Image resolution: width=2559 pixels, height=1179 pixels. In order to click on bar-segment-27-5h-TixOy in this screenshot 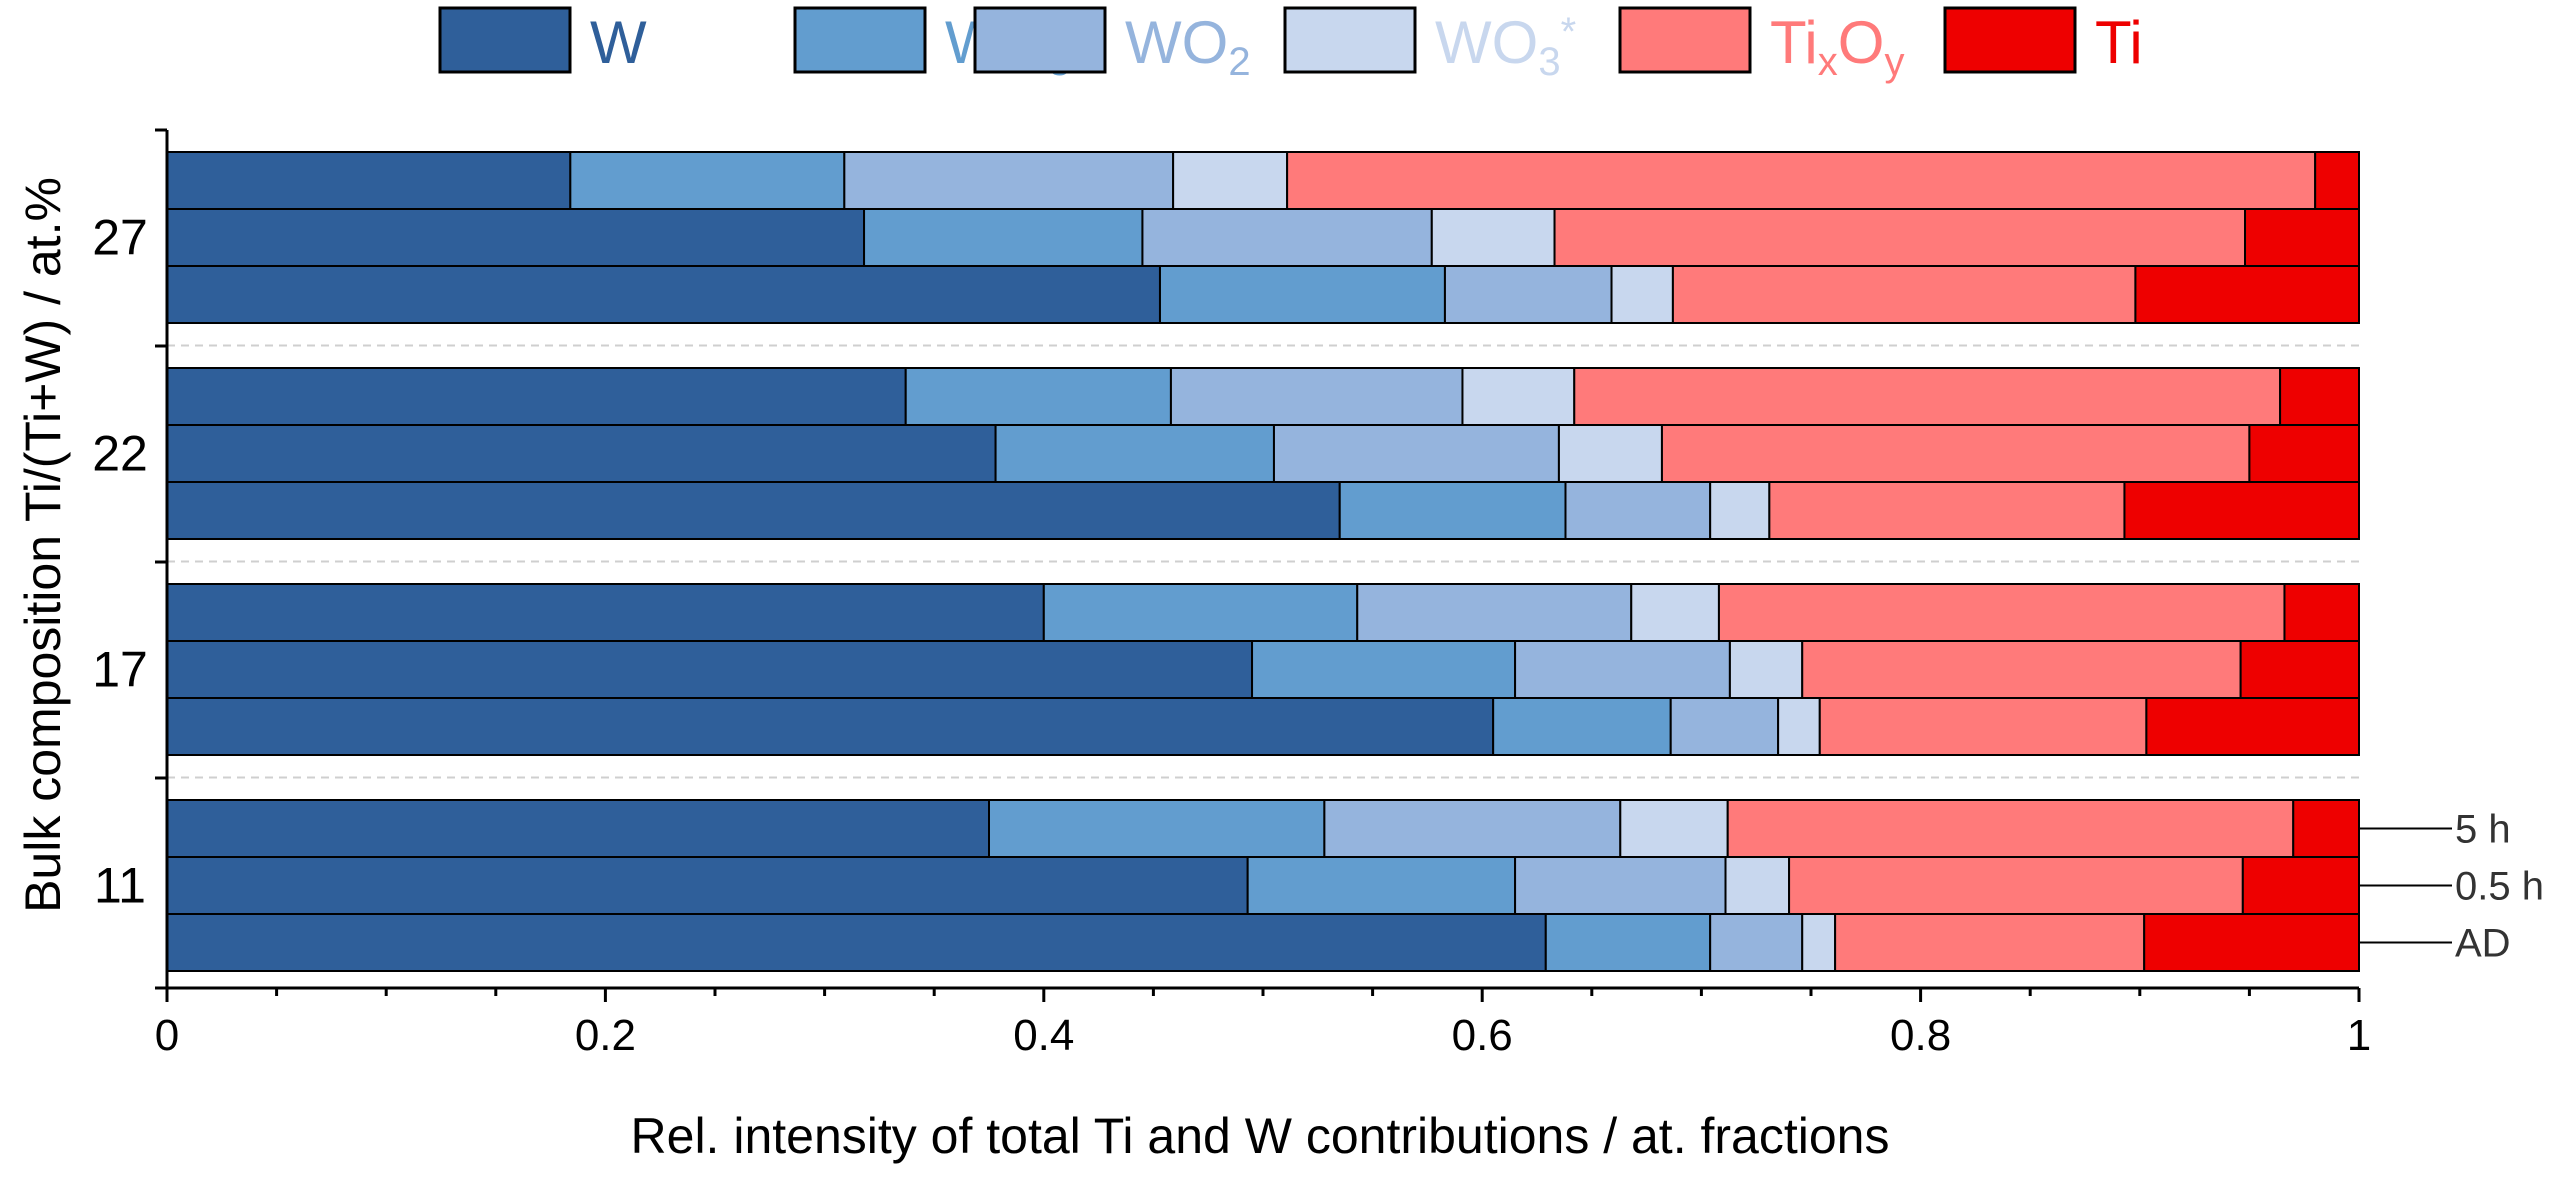, I will do `click(1801, 180)`.